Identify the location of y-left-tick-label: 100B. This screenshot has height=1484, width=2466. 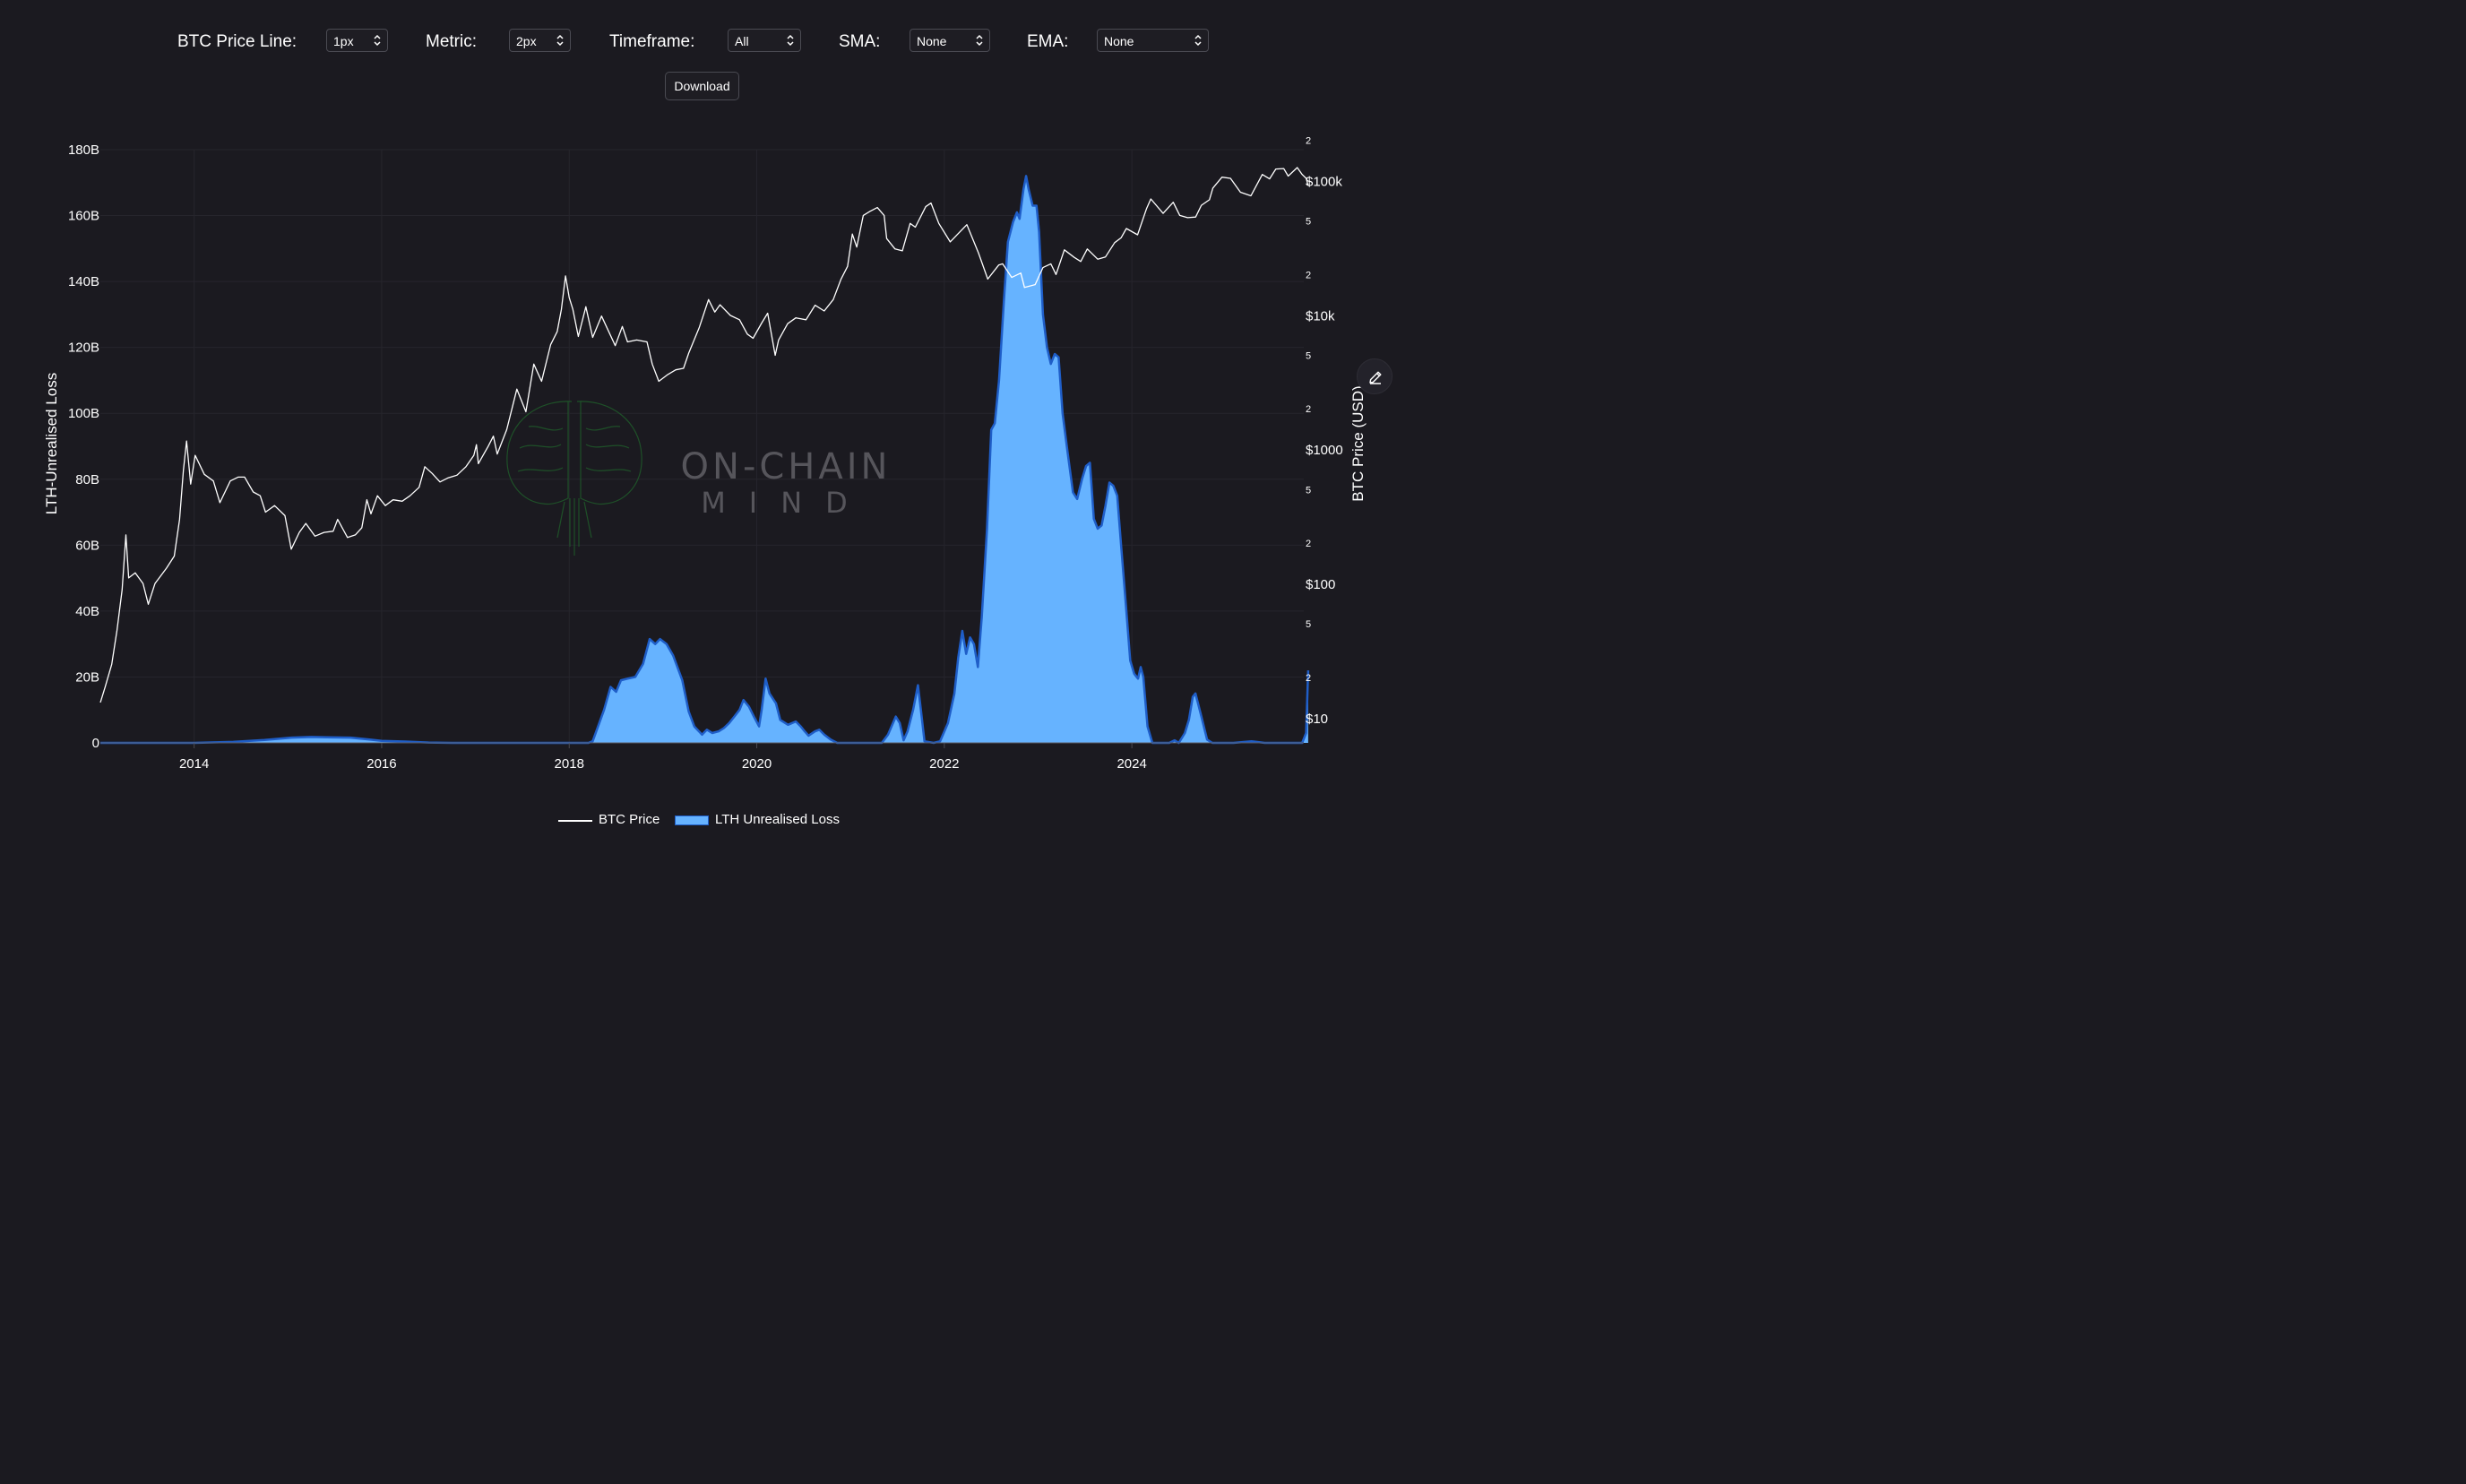
(83, 413).